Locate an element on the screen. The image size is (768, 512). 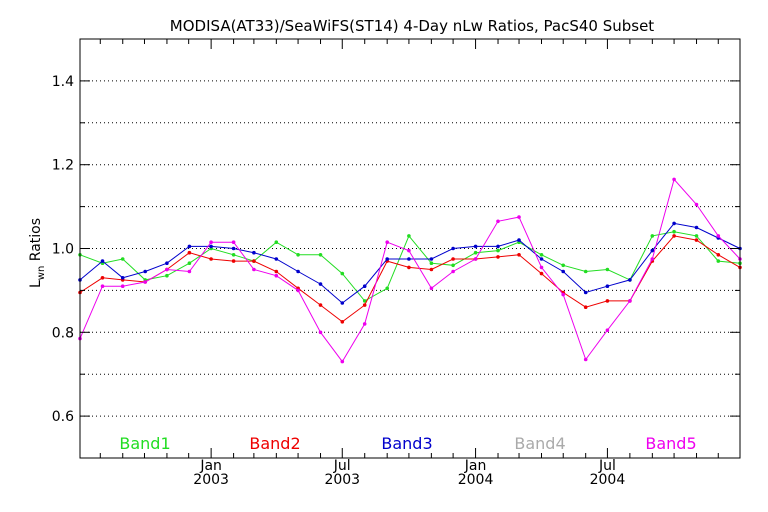
y-tick-label: 1.4 is located at coordinates (63, 82).